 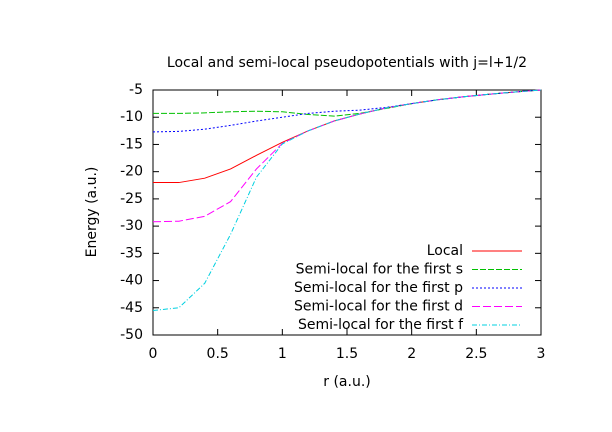 What do you see at coordinates (218, 354) in the screenshot?
I see `x-tick-label: 0.5` at bounding box center [218, 354].